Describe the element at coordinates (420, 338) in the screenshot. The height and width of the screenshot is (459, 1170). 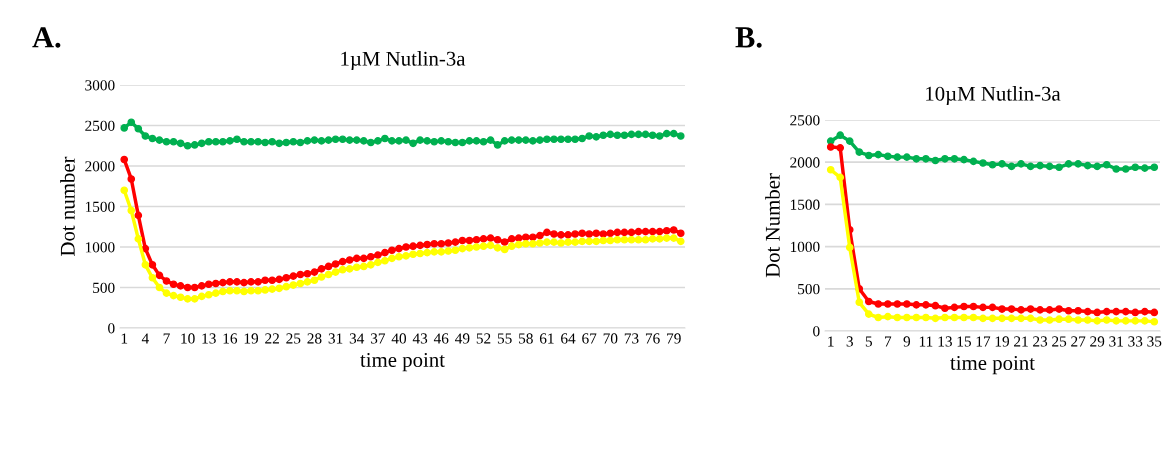
I see `x-tick-label: 43` at that location.